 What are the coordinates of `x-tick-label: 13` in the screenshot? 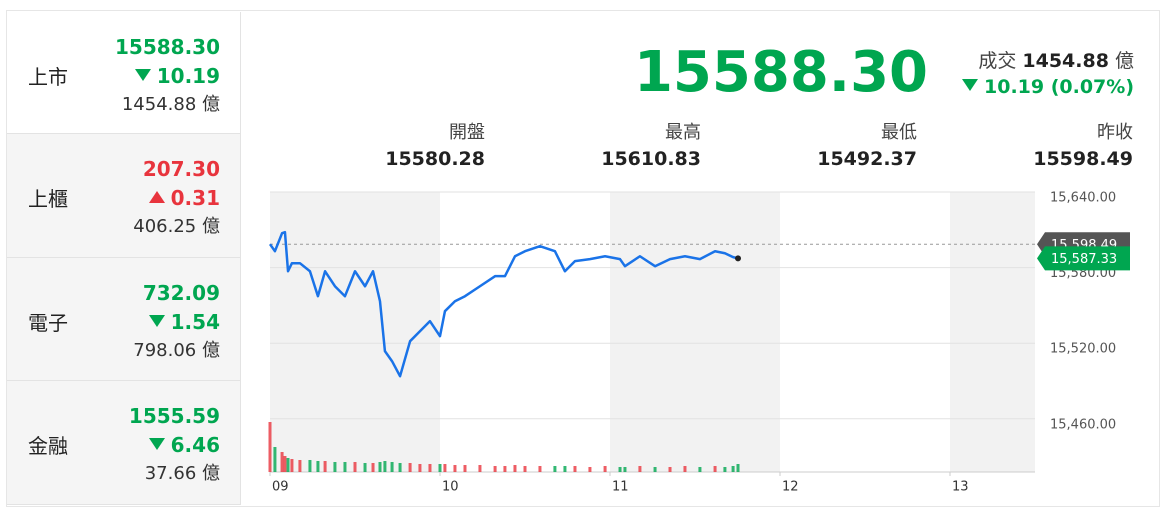 It's located at (960, 487).